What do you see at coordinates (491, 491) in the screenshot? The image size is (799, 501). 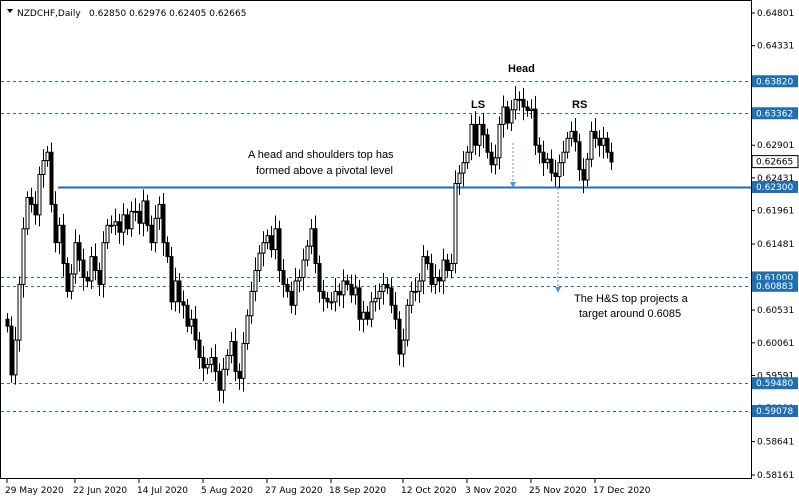 I see `x-tick-label: 3 Nov 2020` at bounding box center [491, 491].